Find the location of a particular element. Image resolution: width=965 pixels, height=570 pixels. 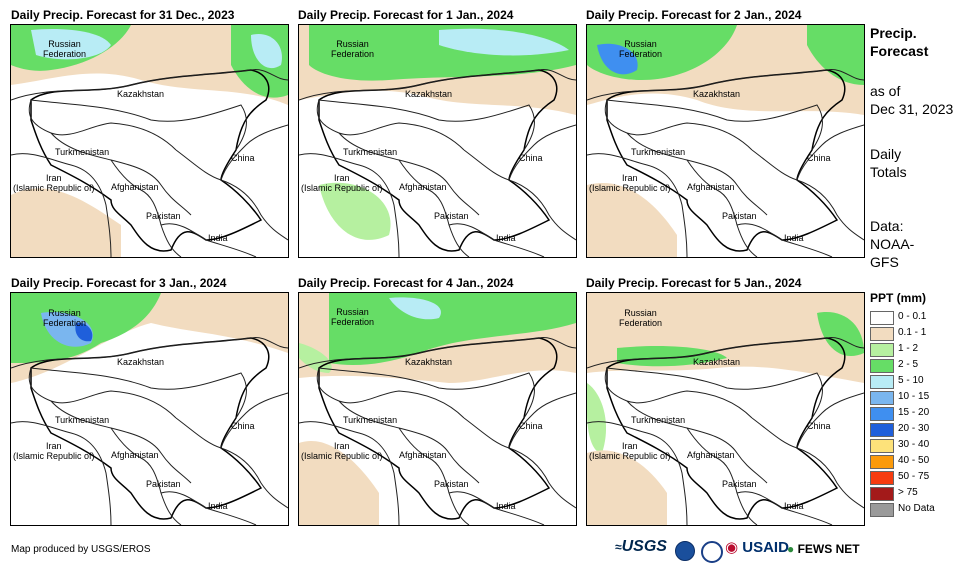

side-title-line2: Forecast is located at coordinates (899, 51).